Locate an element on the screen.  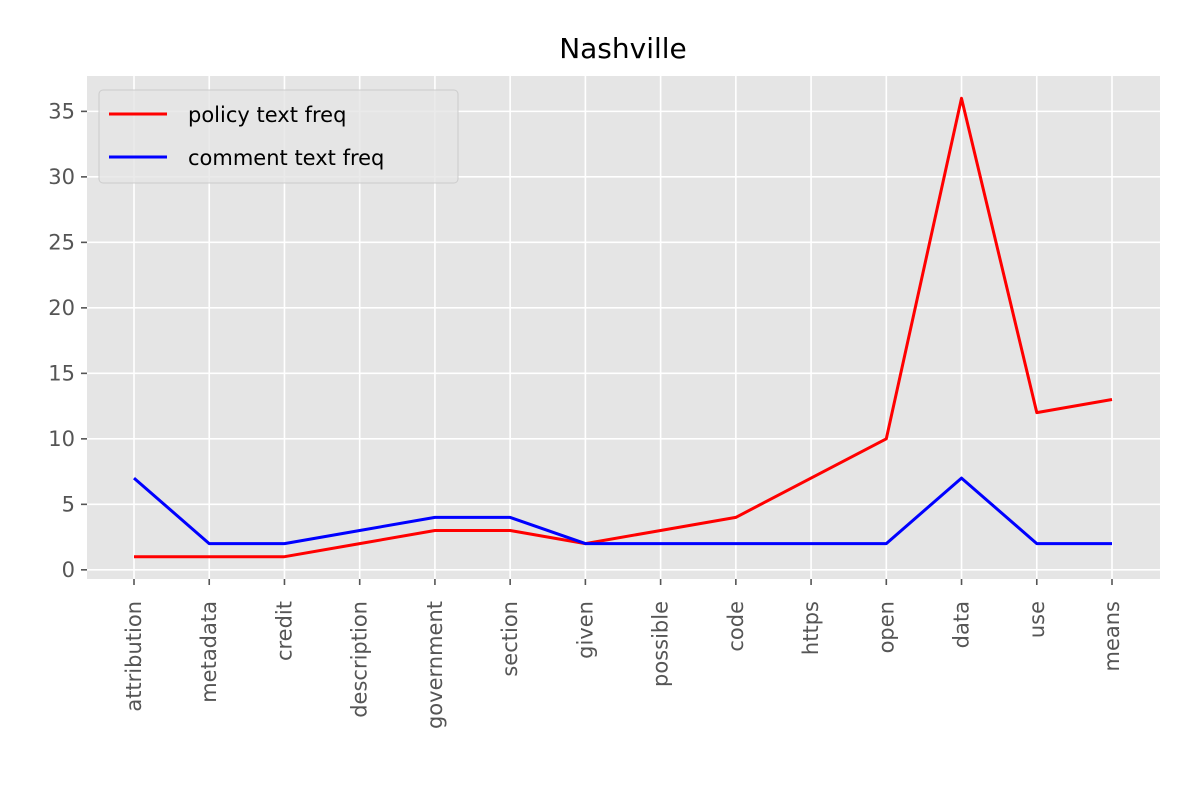
y-tick-label: 25 is located at coordinates (61, 242).